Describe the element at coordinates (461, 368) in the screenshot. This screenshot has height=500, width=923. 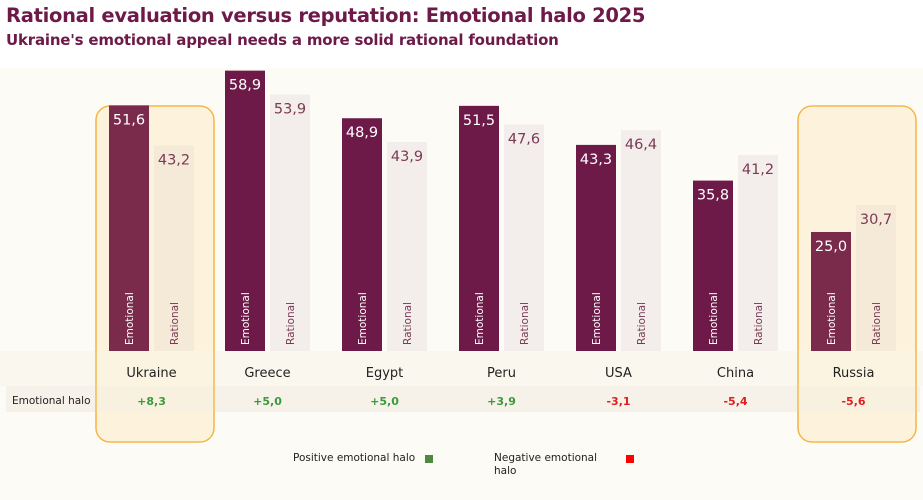
I see `category-band` at that location.